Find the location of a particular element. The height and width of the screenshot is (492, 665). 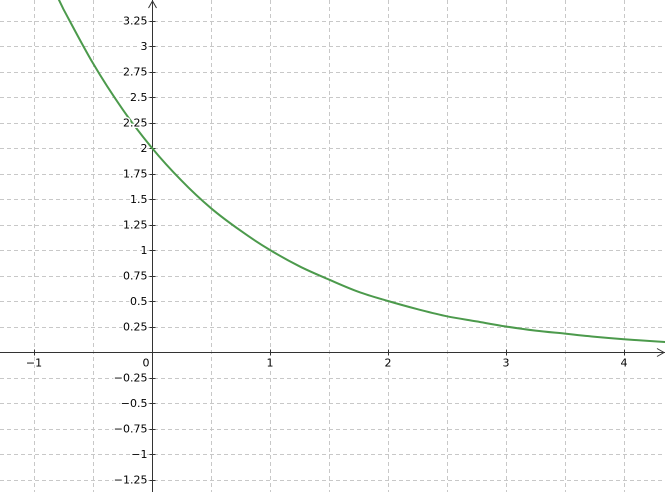

x-tick-label: −1 is located at coordinates (34, 363).